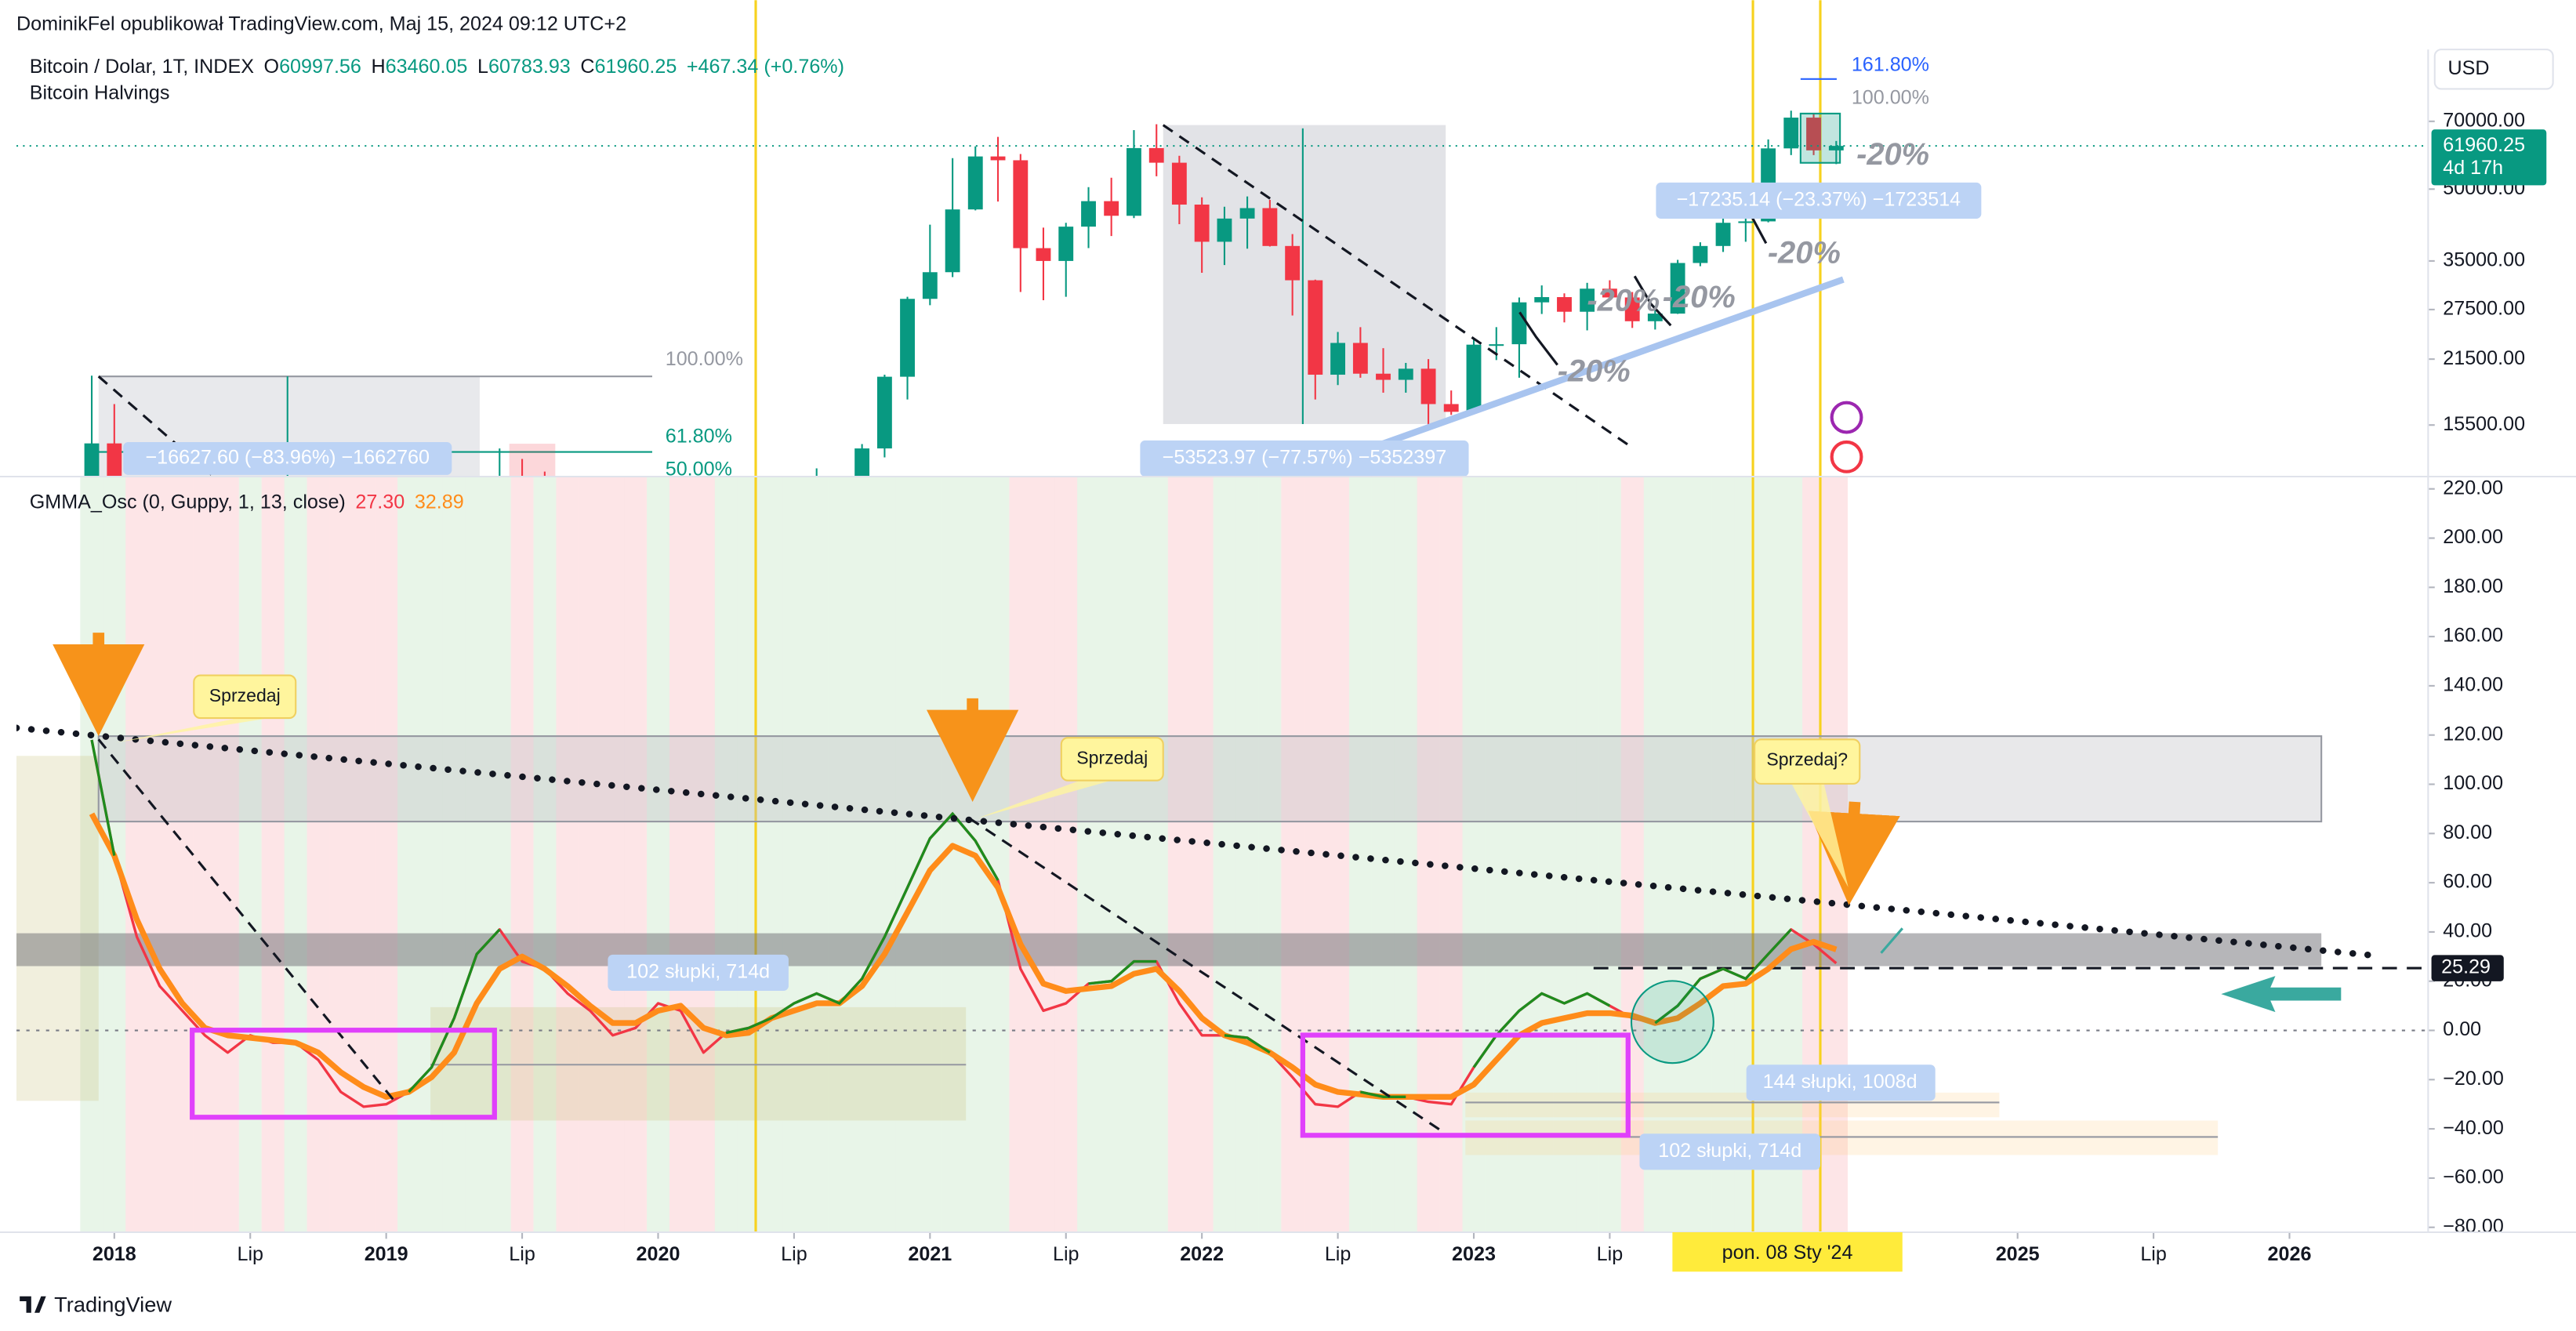 The width and height of the screenshot is (2576, 1331). I want to click on ohlc-value: 61960.25, so click(636, 67).